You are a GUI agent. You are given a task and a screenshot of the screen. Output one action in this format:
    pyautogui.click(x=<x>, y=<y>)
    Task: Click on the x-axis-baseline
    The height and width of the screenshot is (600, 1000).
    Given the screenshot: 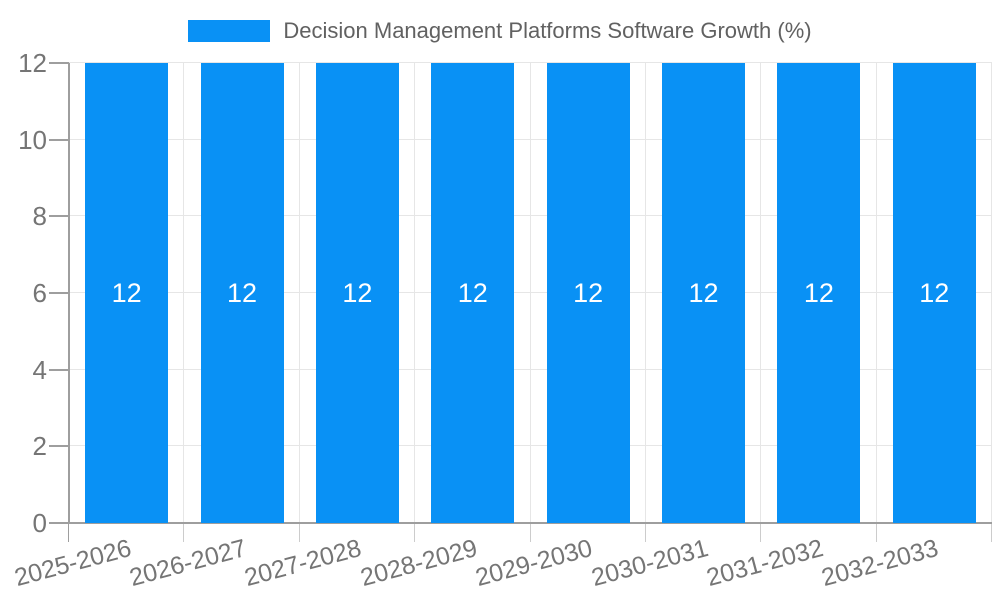 What is the action you would take?
    pyautogui.click(x=520, y=523)
    